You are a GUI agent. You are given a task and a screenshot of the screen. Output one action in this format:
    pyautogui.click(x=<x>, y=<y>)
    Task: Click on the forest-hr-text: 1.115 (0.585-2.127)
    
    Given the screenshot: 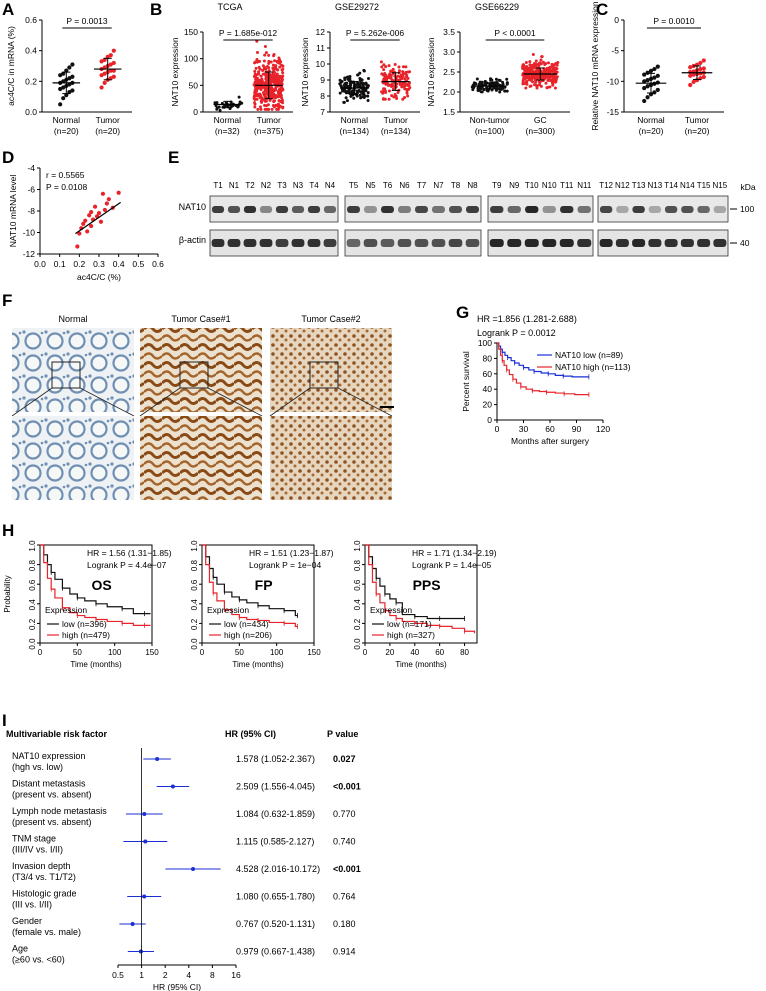 What is the action you would take?
    pyautogui.click(x=275, y=842)
    